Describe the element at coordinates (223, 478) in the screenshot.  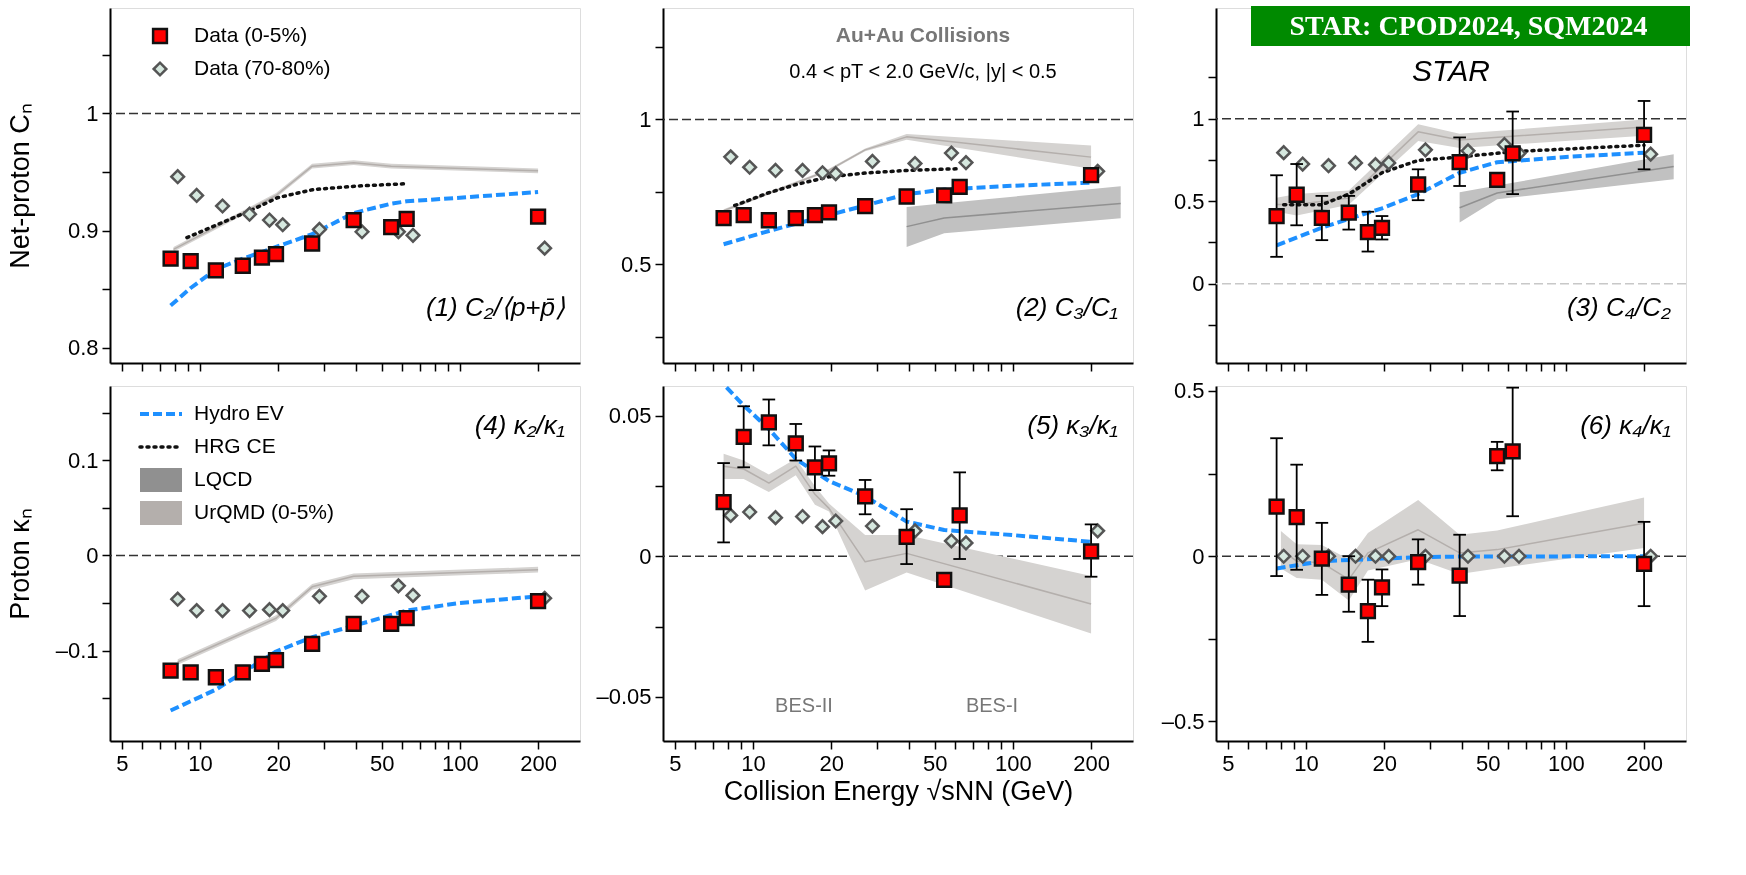
I see `legend-label: LQCD` at that location.